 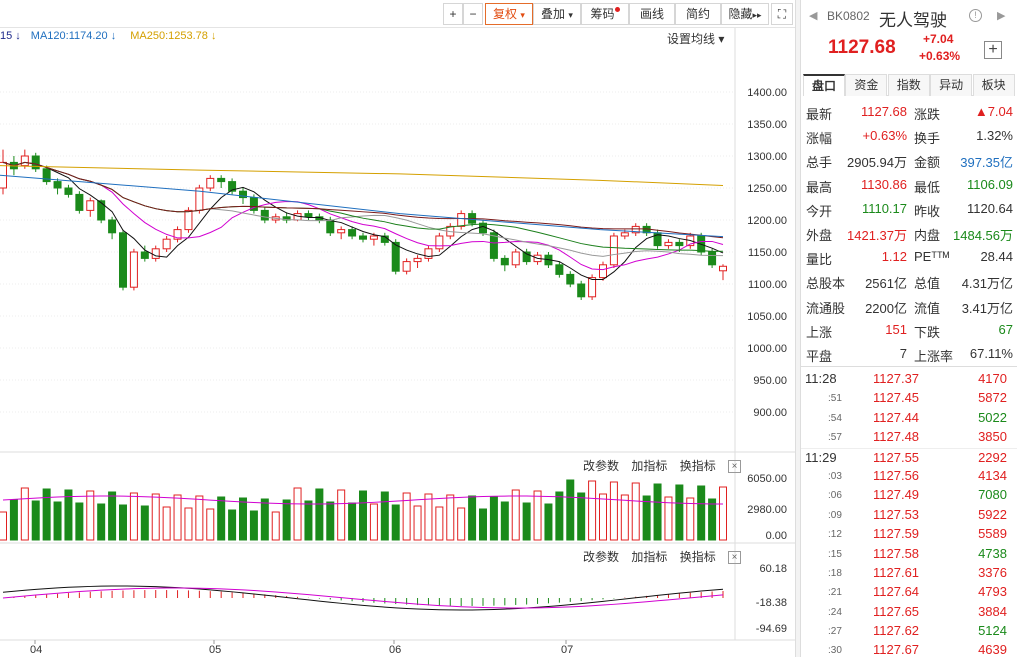 I want to click on next-stock-icon: ▶, so click(x=1001, y=16).